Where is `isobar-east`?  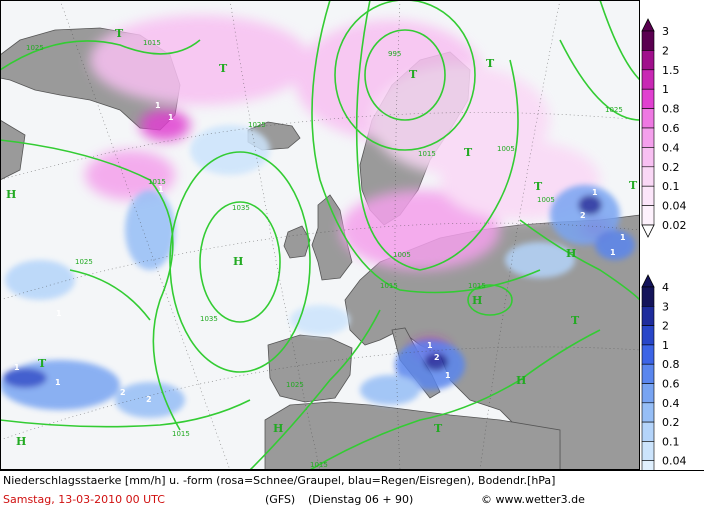
isobar-east is located at coordinates (579, 260).